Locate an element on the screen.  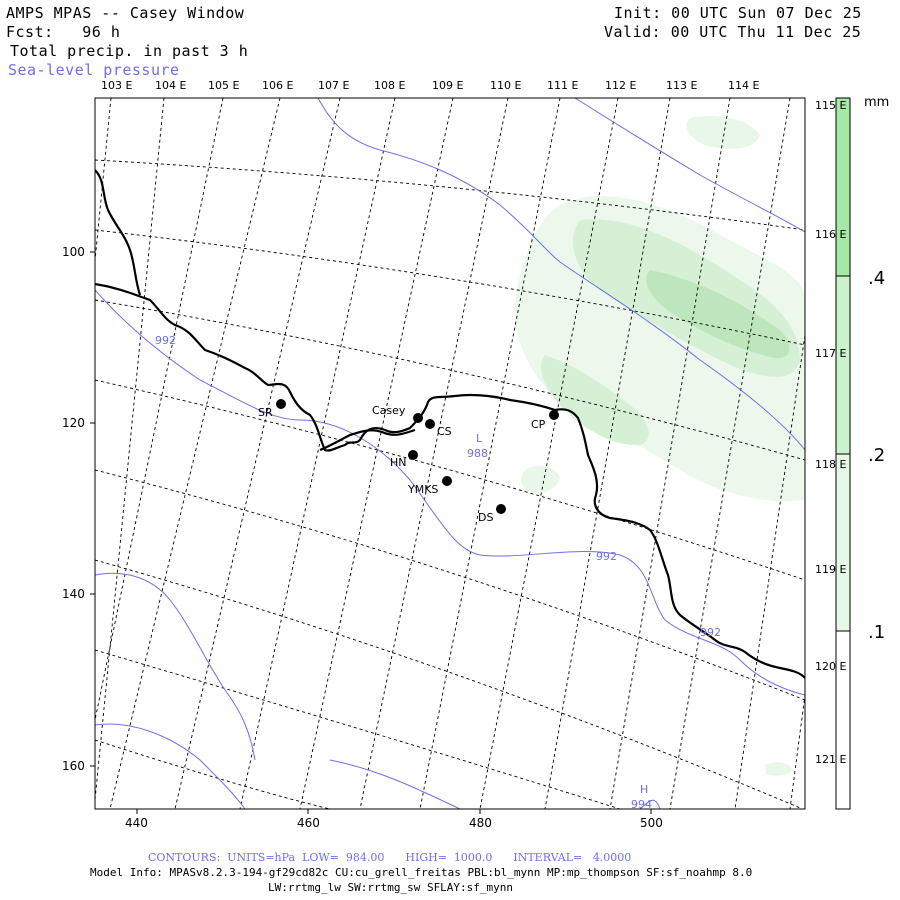
y-tick-label: 100 is located at coordinates (73, 252).